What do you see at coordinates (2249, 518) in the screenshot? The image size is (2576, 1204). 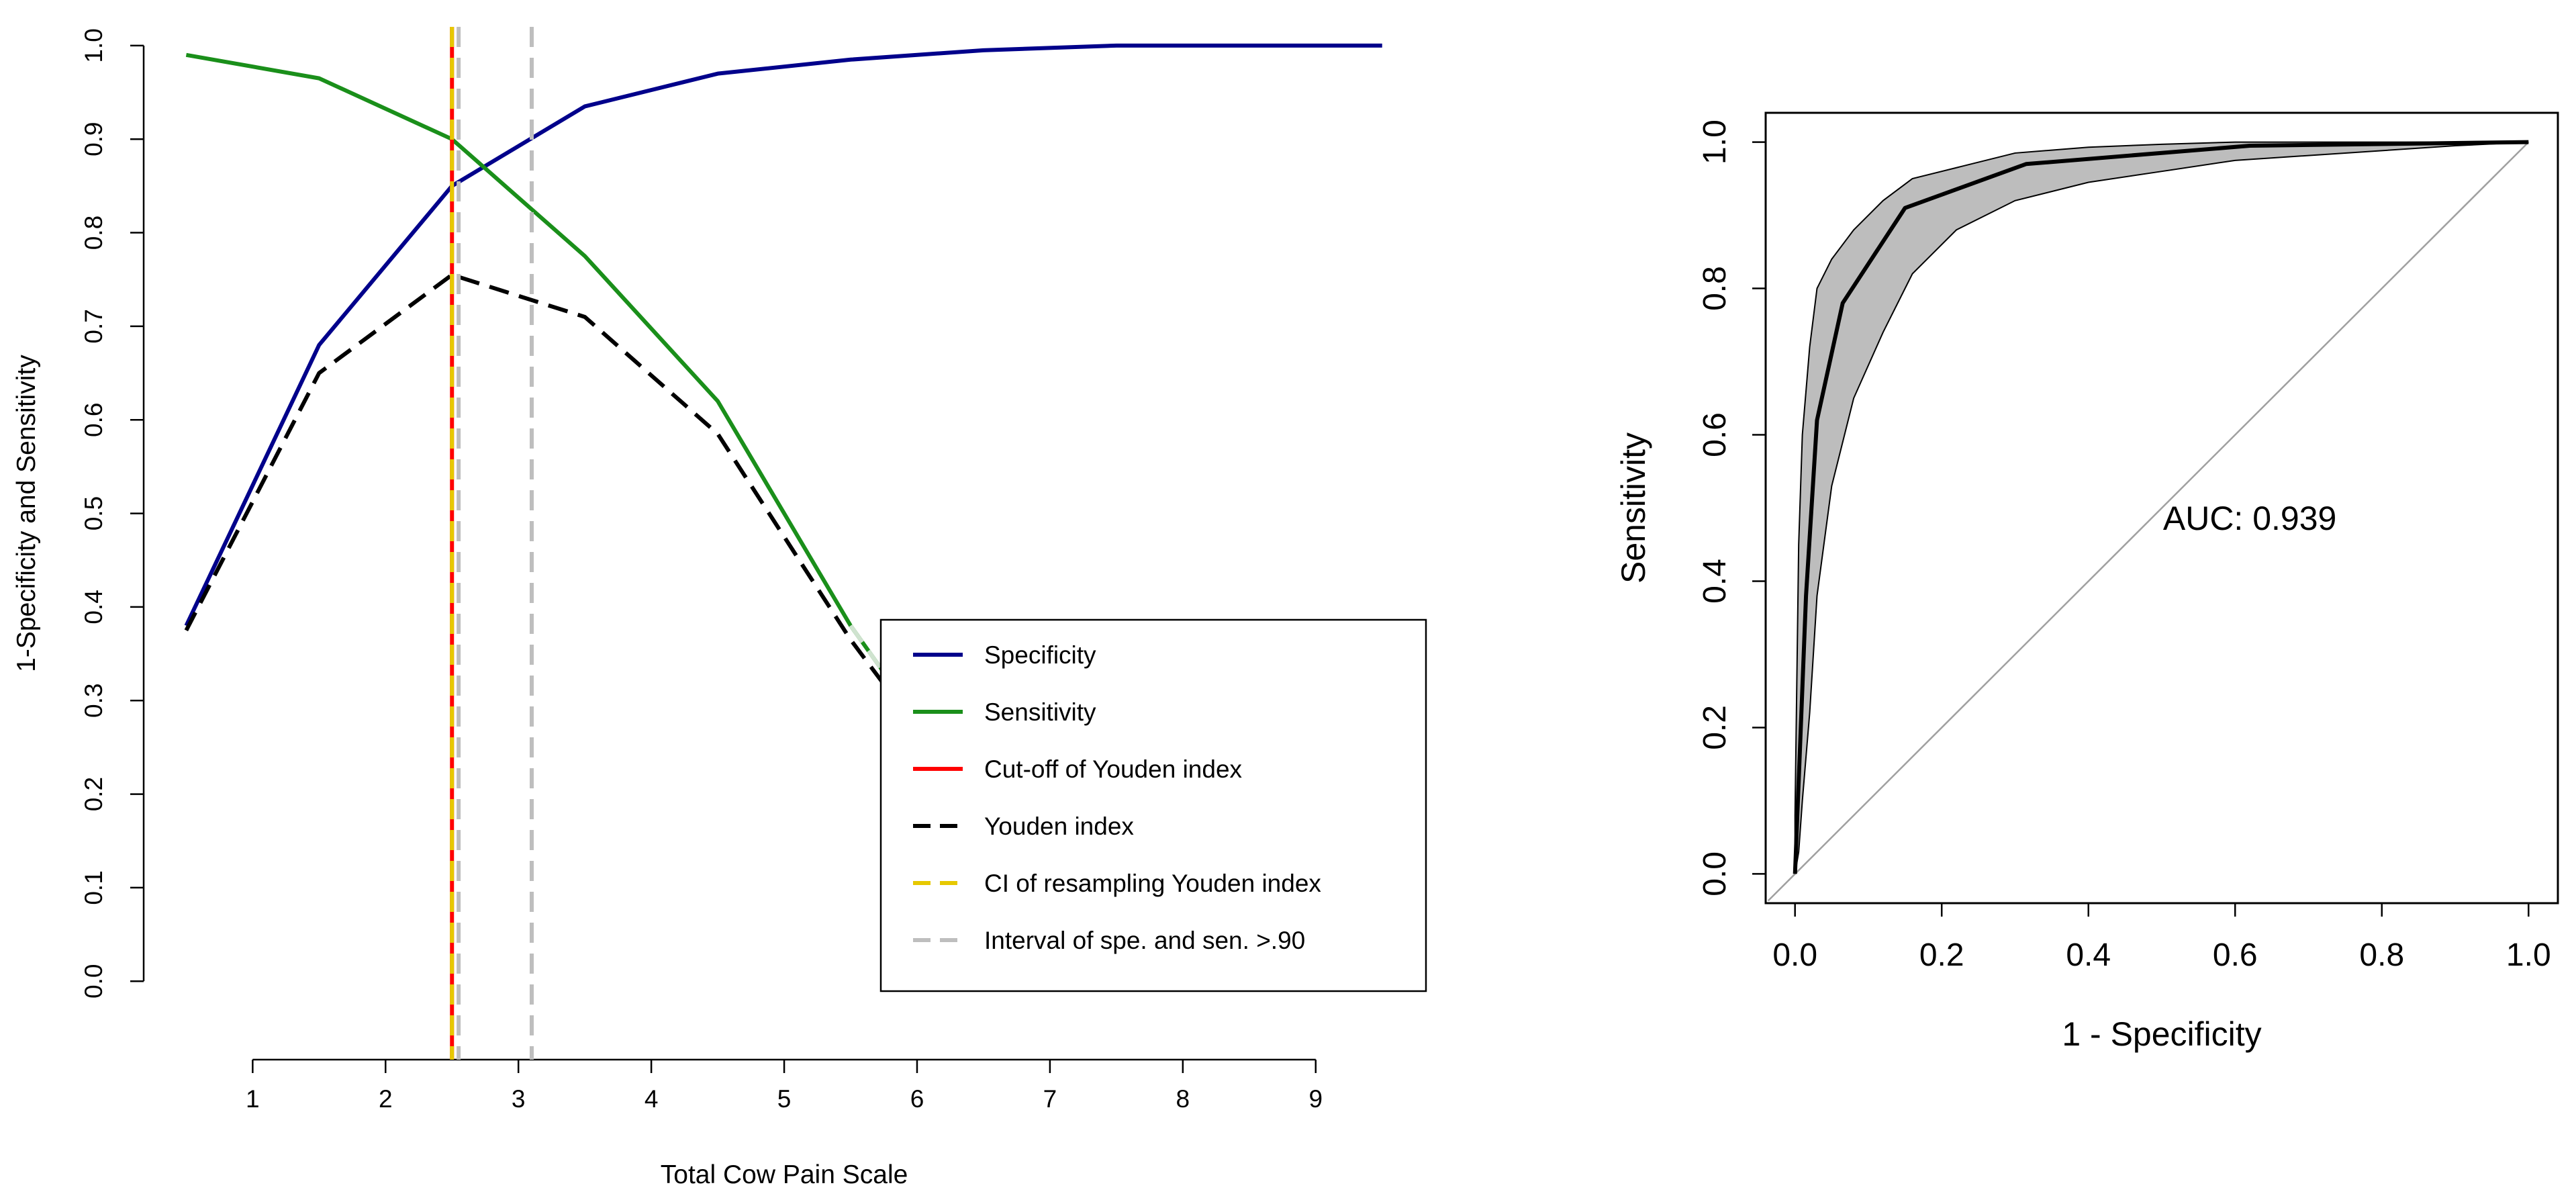 I see `auc-annotation: AUC: 0.939` at bounding box center [2249, 518].